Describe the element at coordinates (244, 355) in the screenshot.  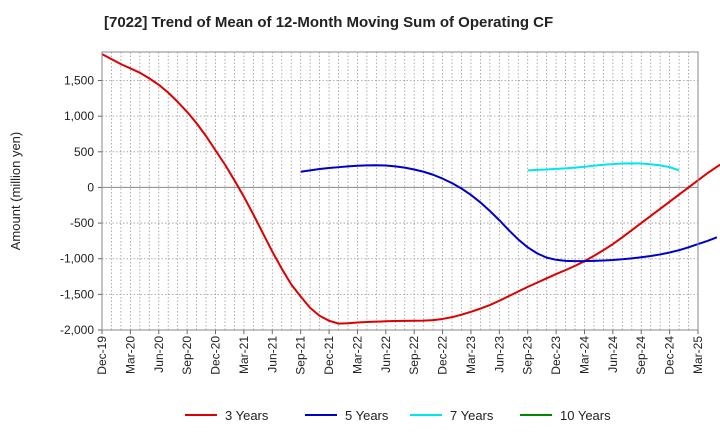
I see `x-tick-label: Mar-21` at that location.